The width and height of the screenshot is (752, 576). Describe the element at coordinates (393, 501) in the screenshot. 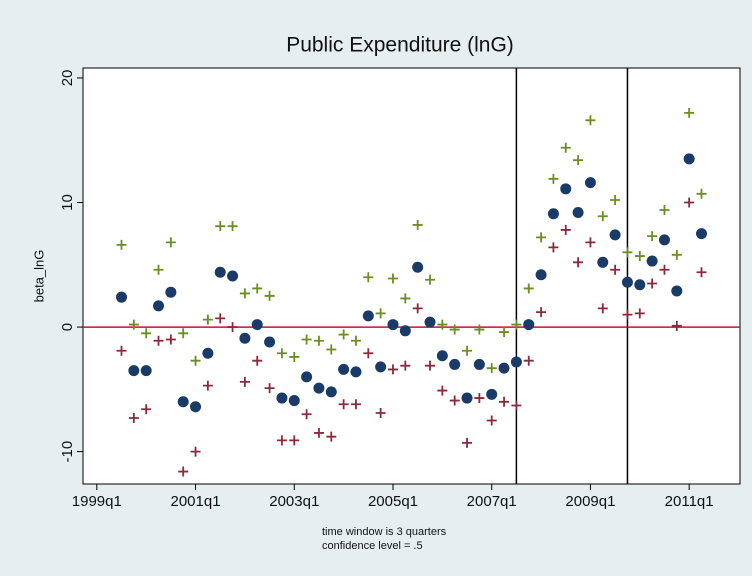

I see `x-tick-label: 2005q1` at that location.